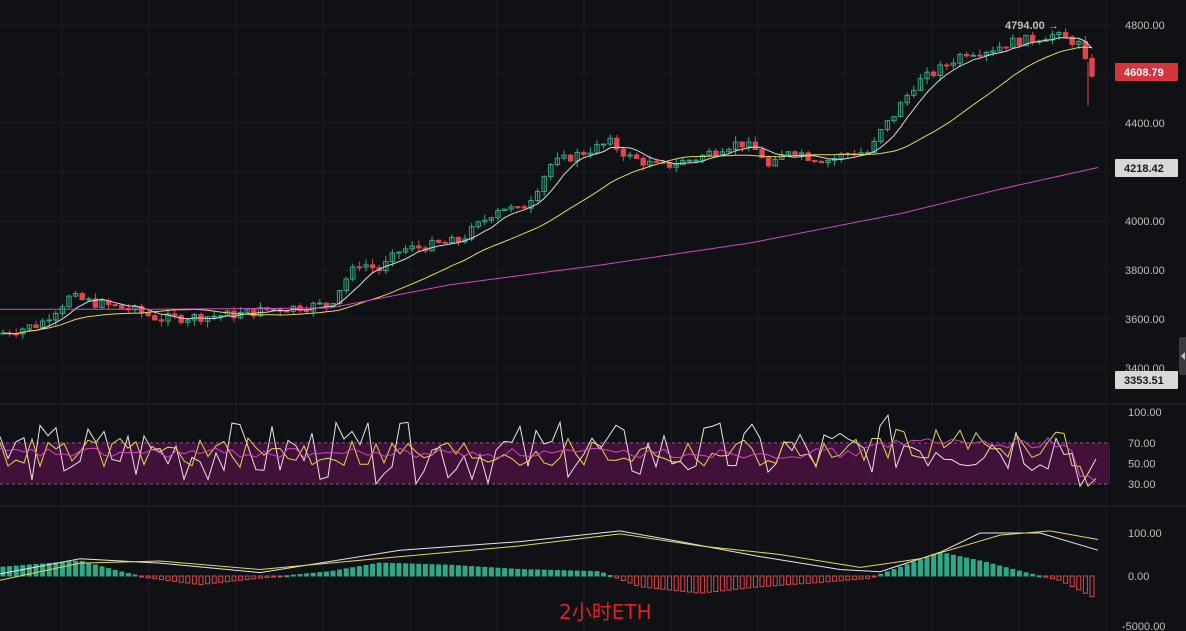 This screenshot has height=631, width=1186. I want to click on macd-indicator, so click(549, 564).